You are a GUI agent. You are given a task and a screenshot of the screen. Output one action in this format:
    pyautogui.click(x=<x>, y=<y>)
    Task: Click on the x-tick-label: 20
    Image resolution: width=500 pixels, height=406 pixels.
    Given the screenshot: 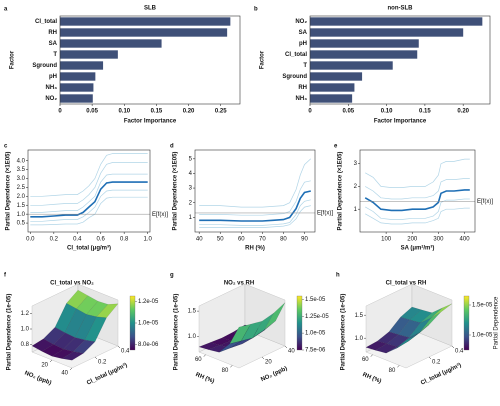 What is the action you would take?
    pyautogui.click(x=44, y=366)
    